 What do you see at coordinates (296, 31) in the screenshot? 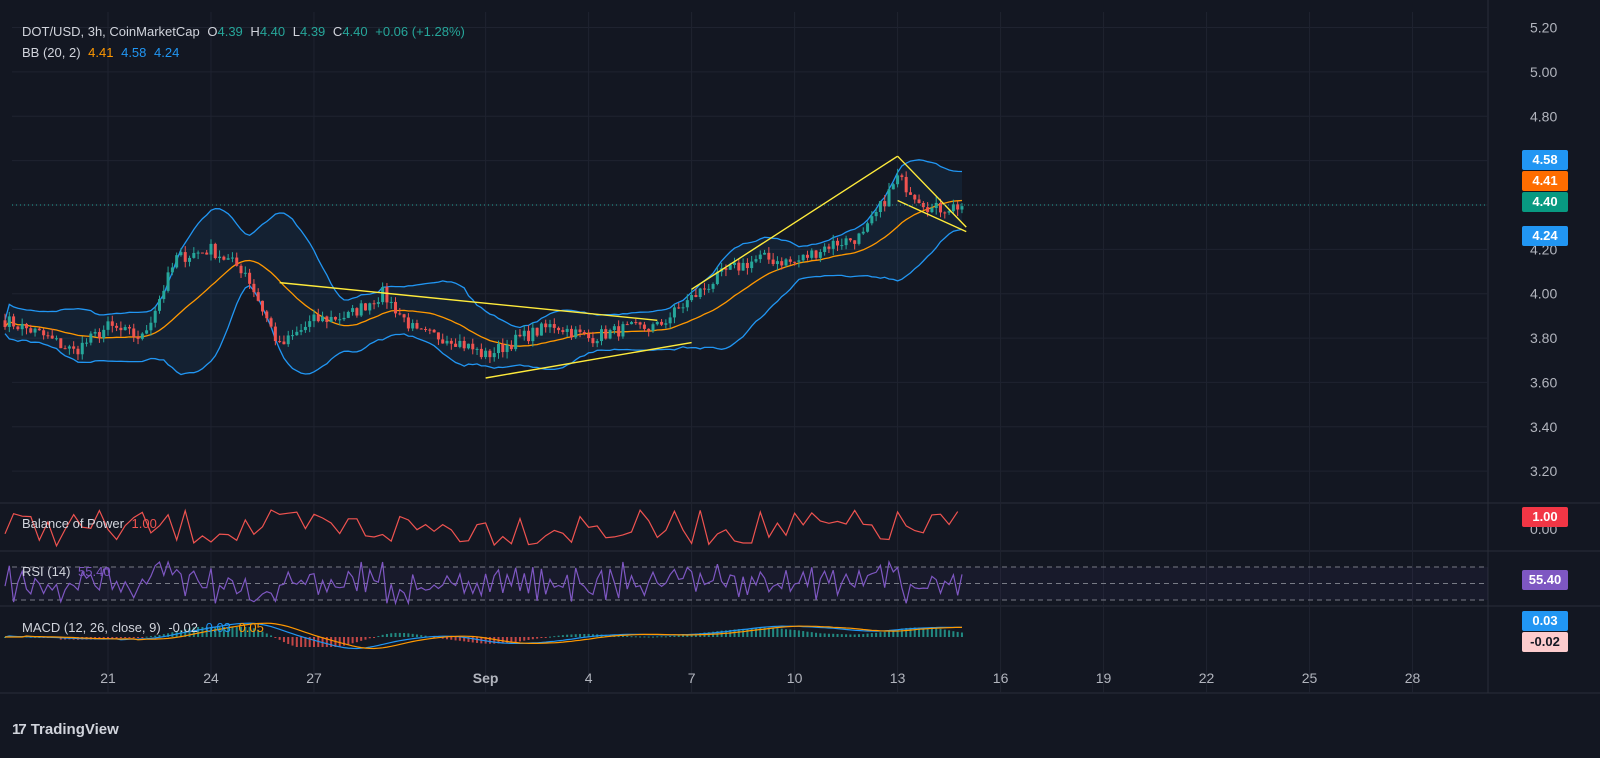
I see `low-label: L` at bounding box center [296, 31].